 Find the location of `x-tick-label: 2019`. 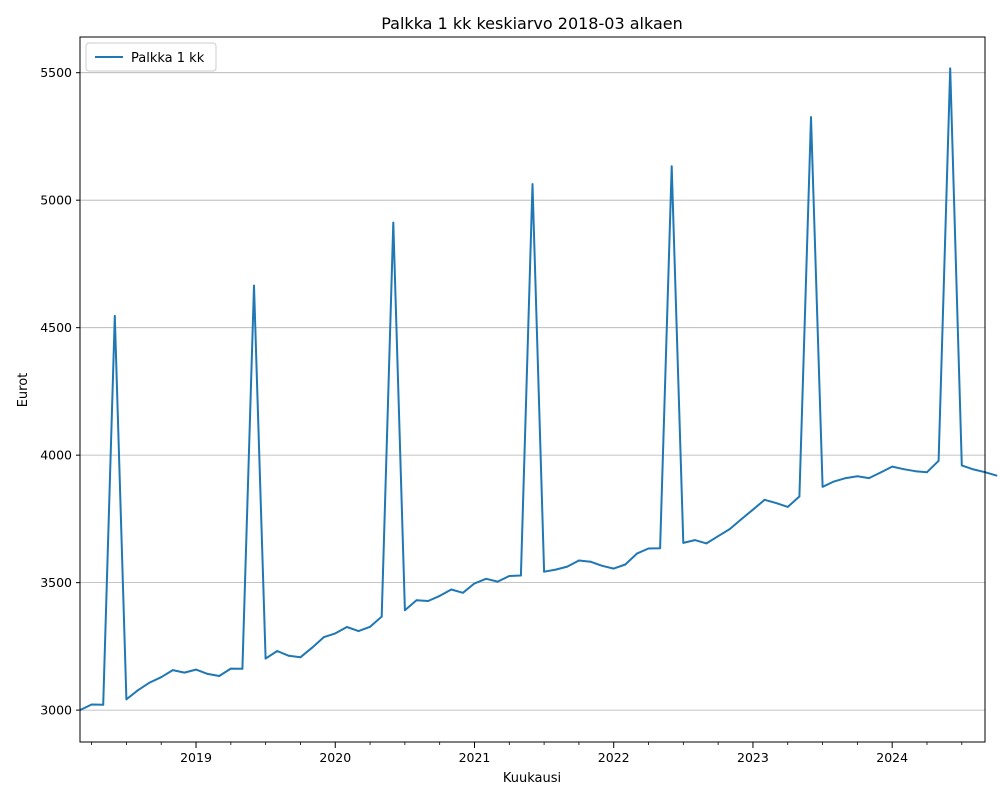

x-tick-label: 2019 is located at coordinates (196, 757).